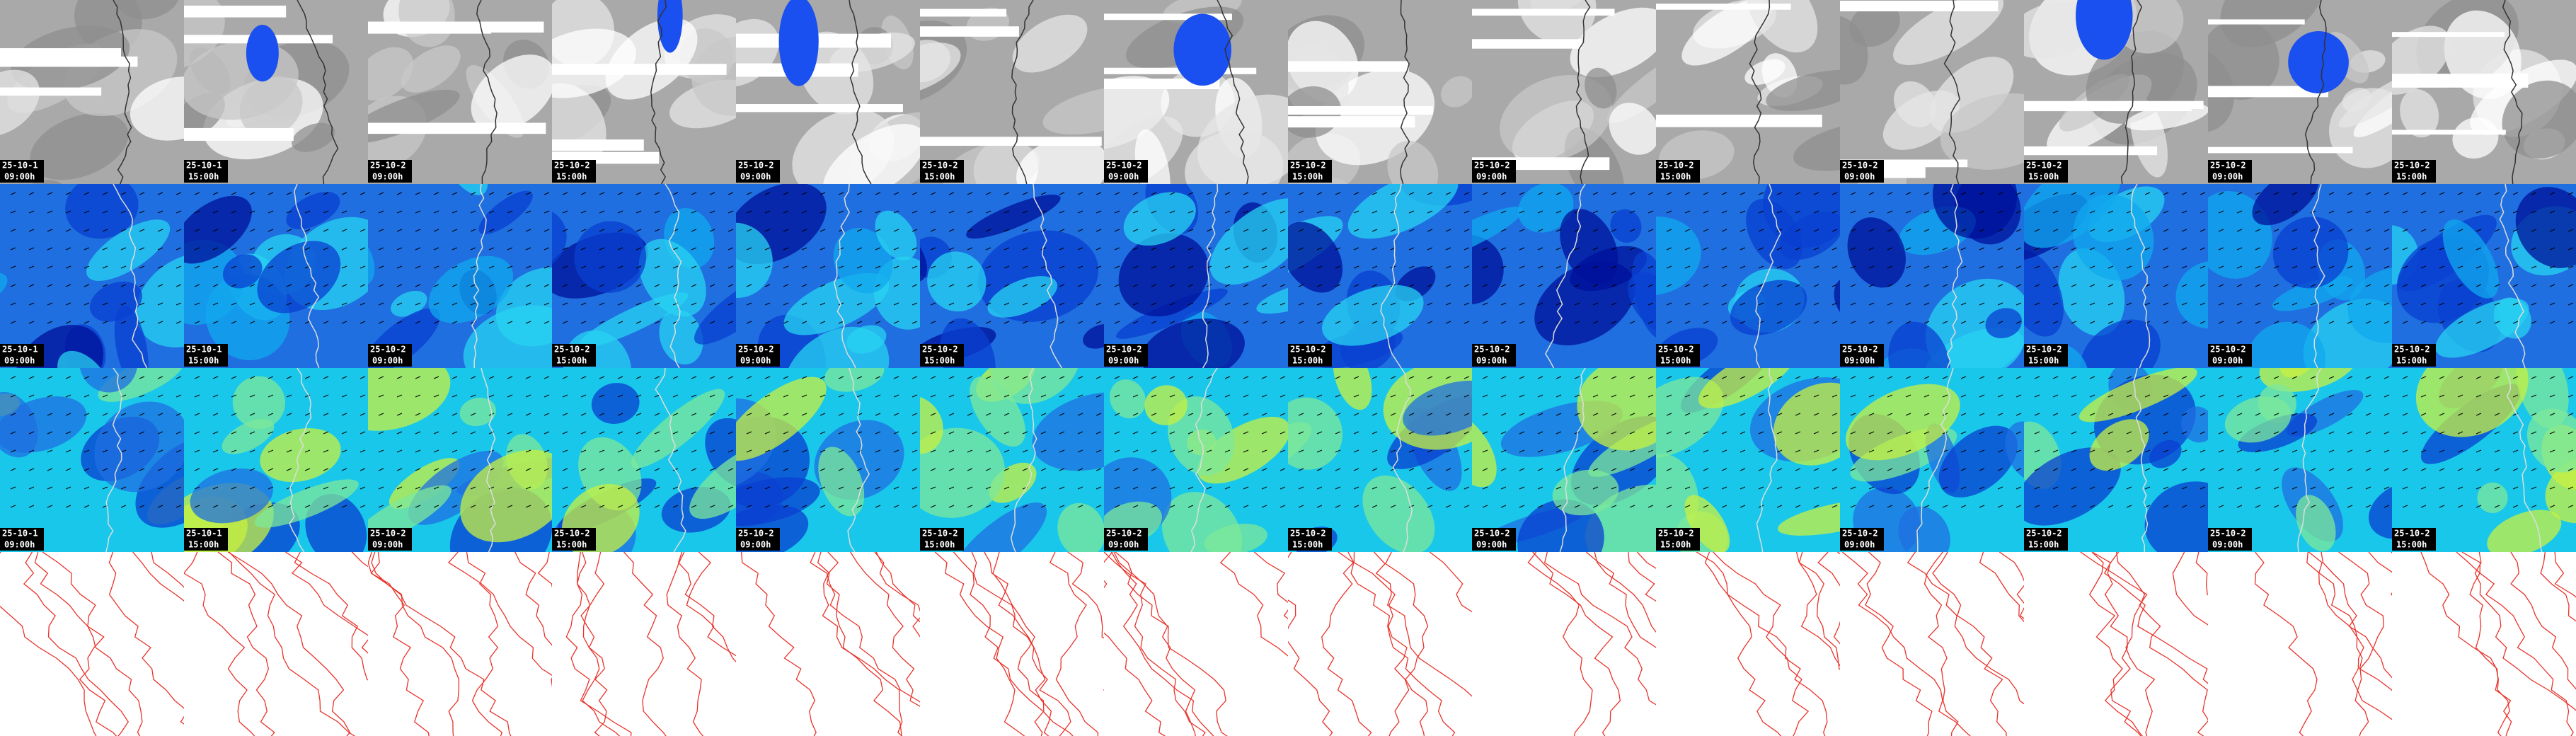 This screenshot has width=2576, height=736. Describe the element at coordinates (1491, 361) in the screenshot. I see `time-label: 09:00h` at that location.